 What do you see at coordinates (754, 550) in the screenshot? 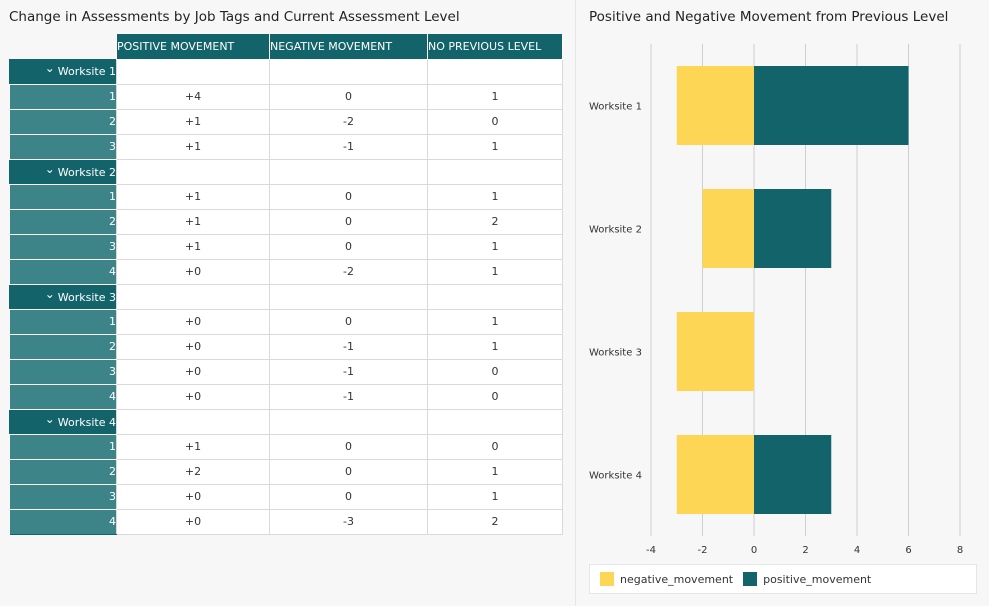
I see `x-tick-label: 0` at bounding box center [754, 550].